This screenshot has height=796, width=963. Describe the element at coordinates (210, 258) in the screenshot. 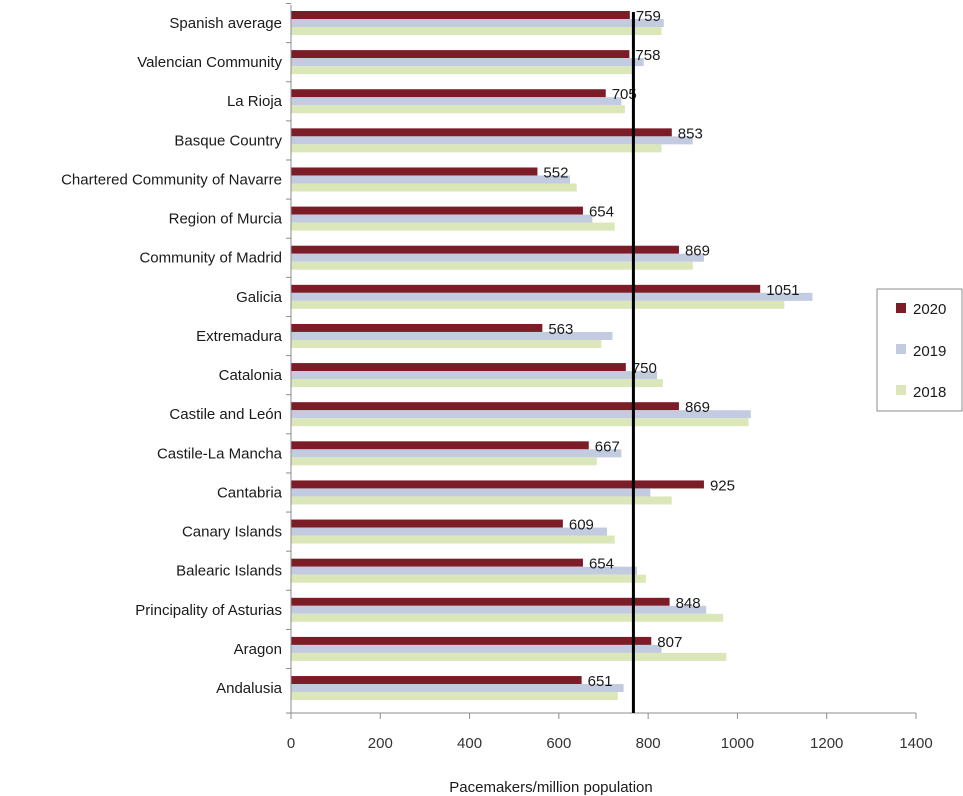

I see `category-label-community-of-madrid: Community of Madrid` at that location.